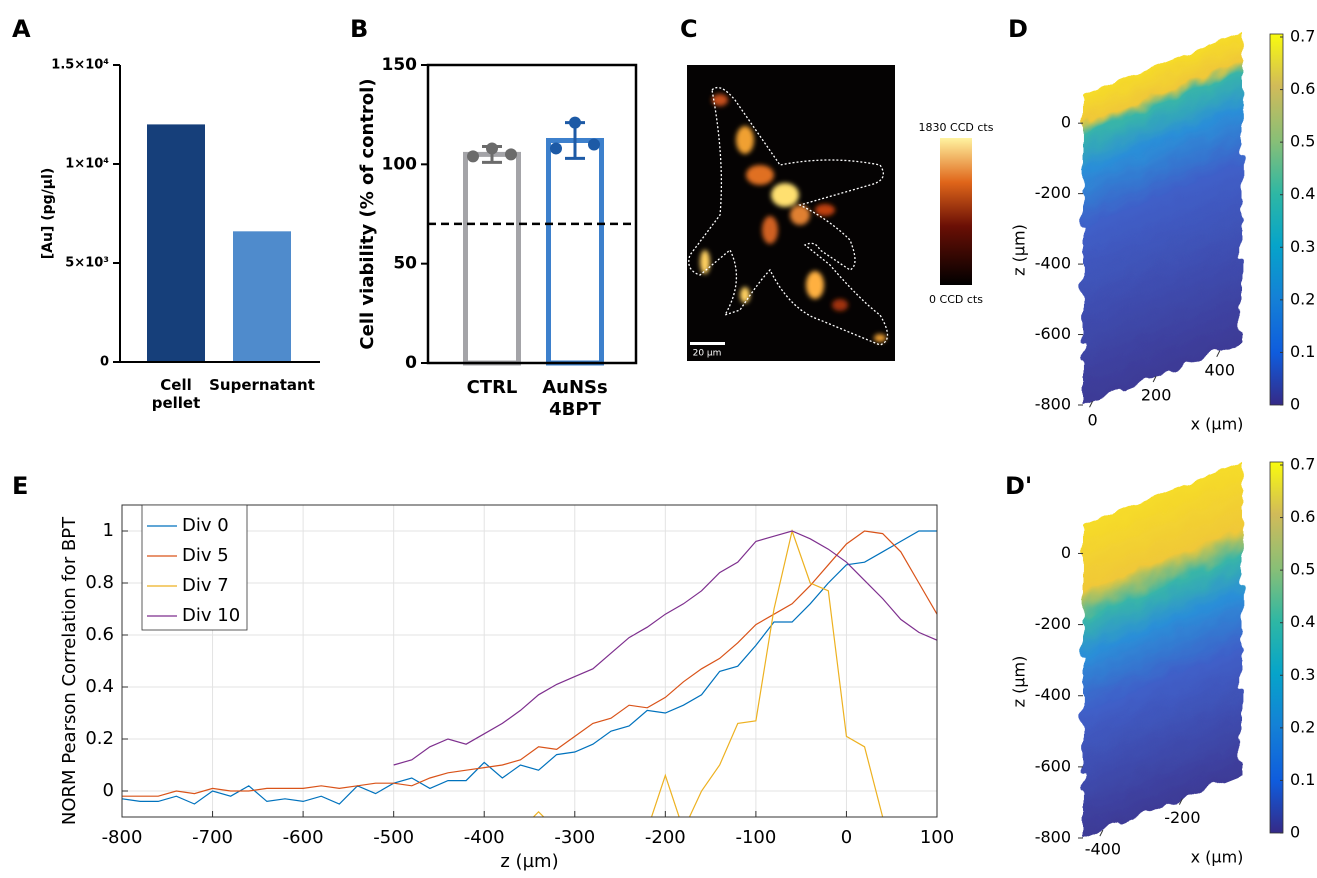 The height and width of the screenshot is (878, 1317). Describe the element at coordinates (1066, 552) in the screenshot. I see `z-tick-label: 0` at that location.